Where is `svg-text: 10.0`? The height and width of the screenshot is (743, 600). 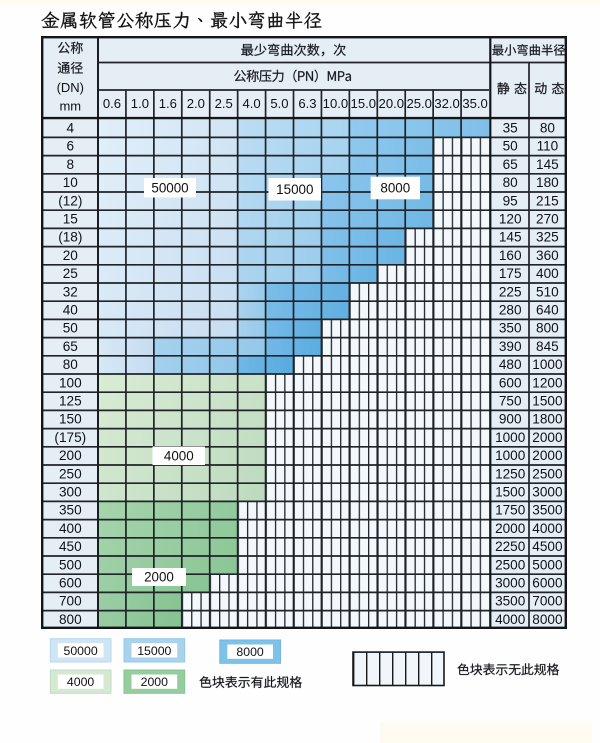
svg-text: 10.0 is located at coordinates (335, 103).